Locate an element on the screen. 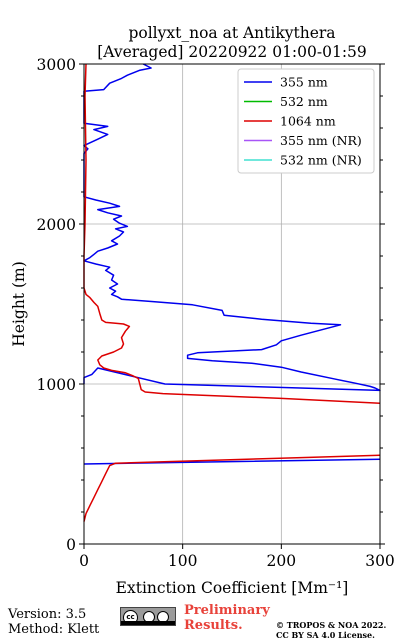  legend-label: 355 nm (NR) is located at coordinates (321, 140).